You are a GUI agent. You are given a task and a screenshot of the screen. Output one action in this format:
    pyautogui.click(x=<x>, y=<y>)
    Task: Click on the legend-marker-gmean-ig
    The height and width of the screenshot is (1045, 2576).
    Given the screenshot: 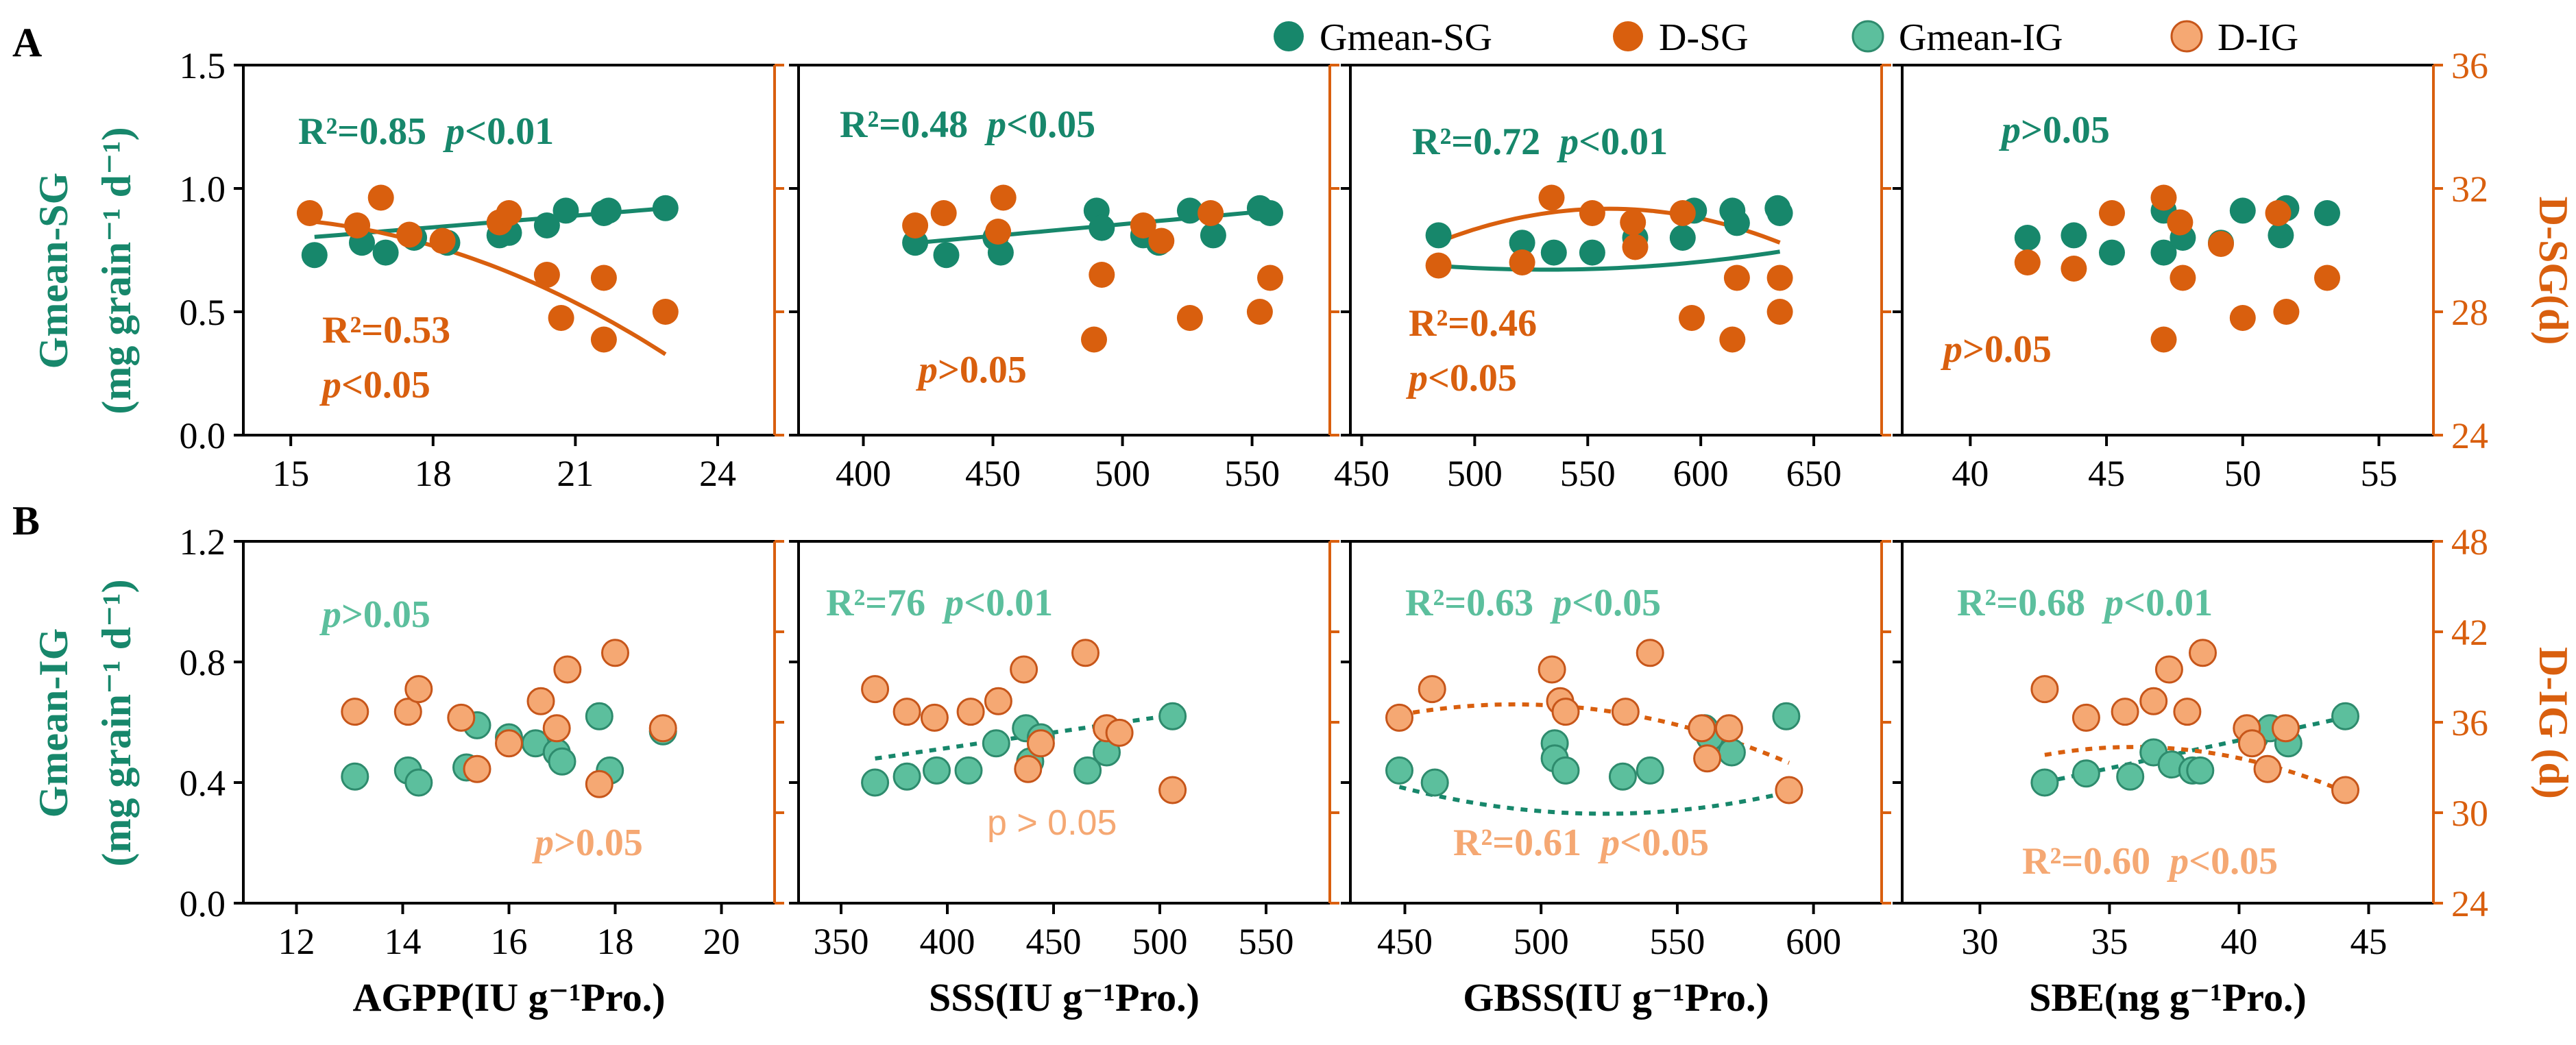 What is the action you would take?
    pyautogui.click(x=1867, y=36)
    